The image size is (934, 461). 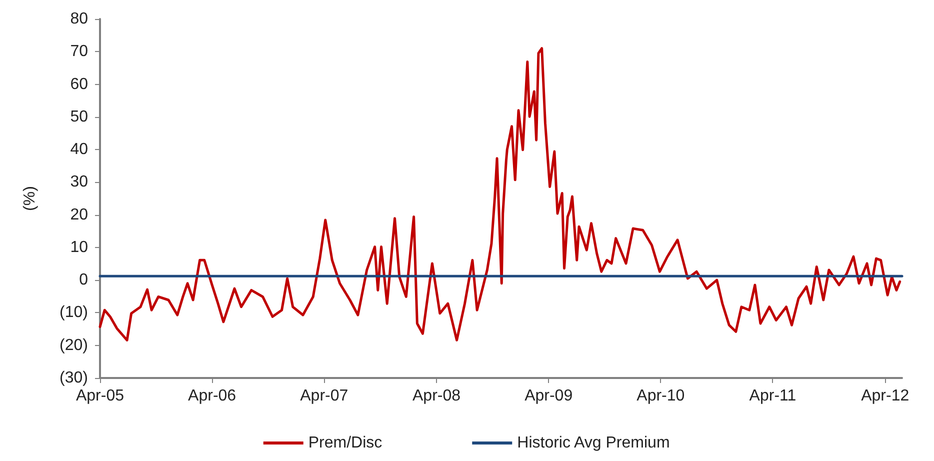 I want to click on y-axis-title: (%), so click(x=30, y=198).